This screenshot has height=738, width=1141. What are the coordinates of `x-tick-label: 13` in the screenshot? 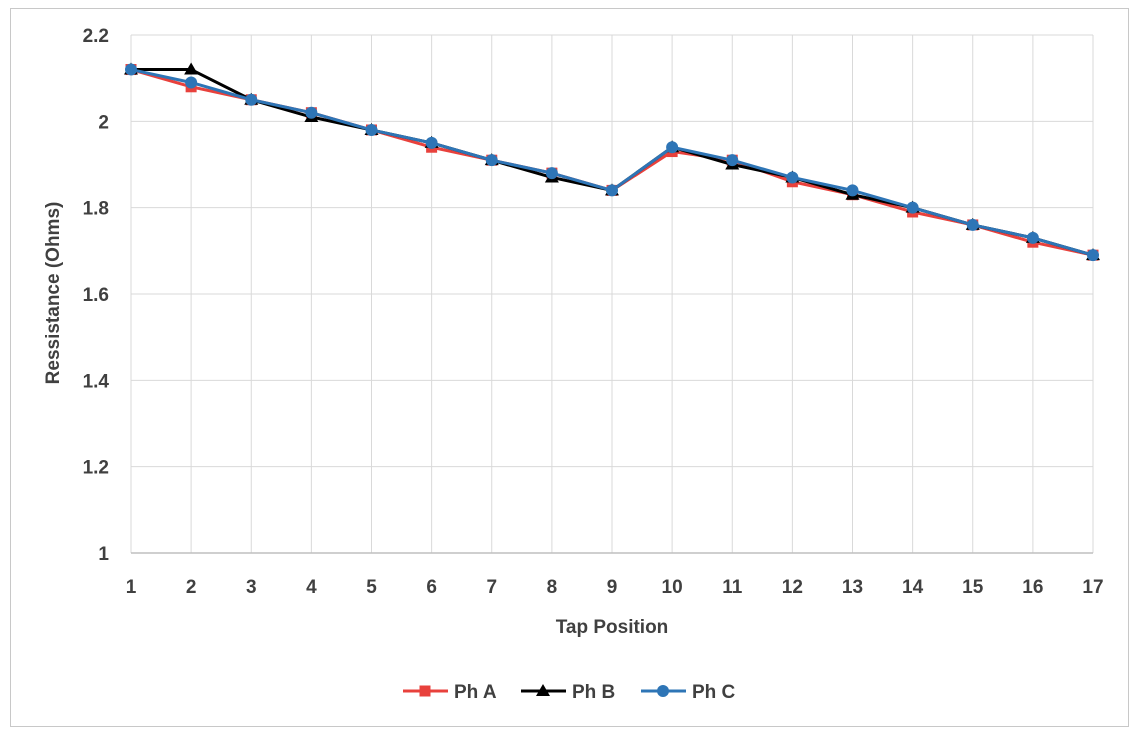 It's located at (852, 587).